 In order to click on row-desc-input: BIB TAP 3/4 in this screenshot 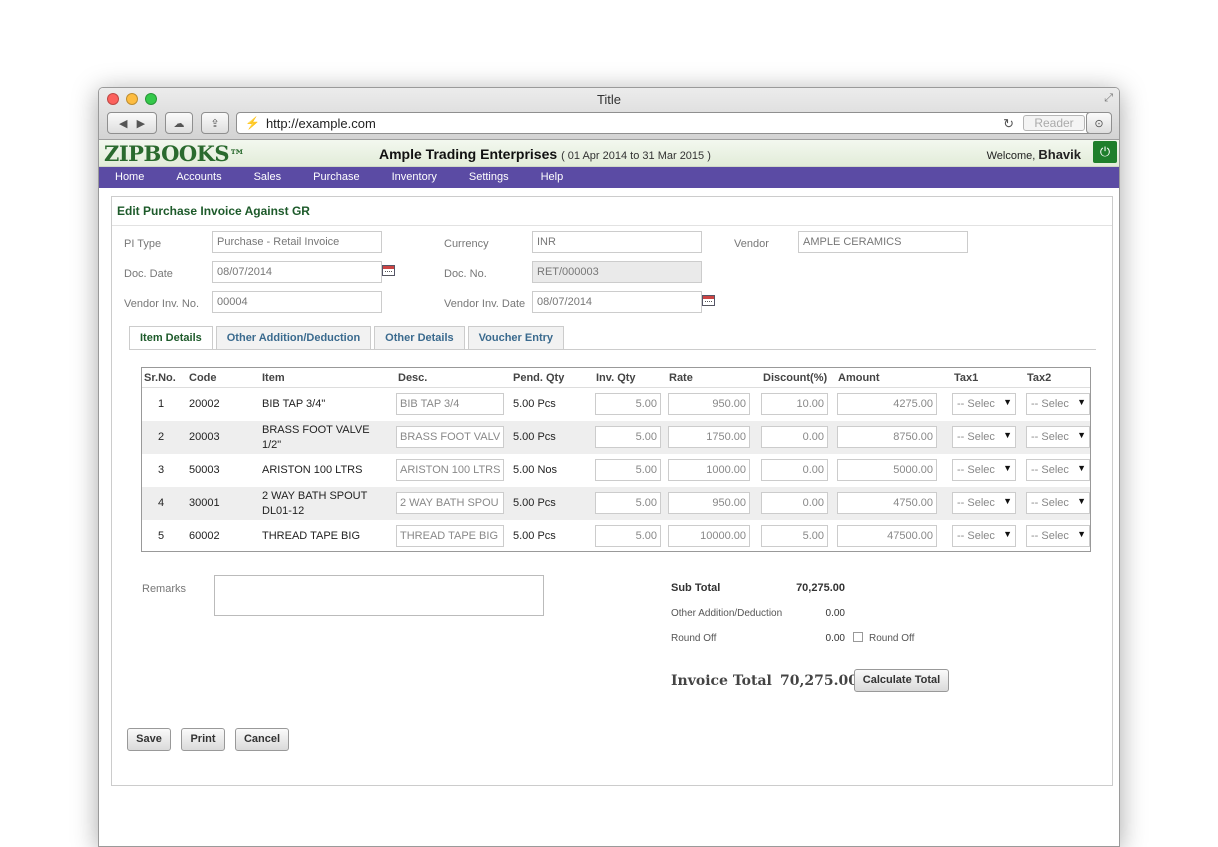, I will do `click(450, 404)`.